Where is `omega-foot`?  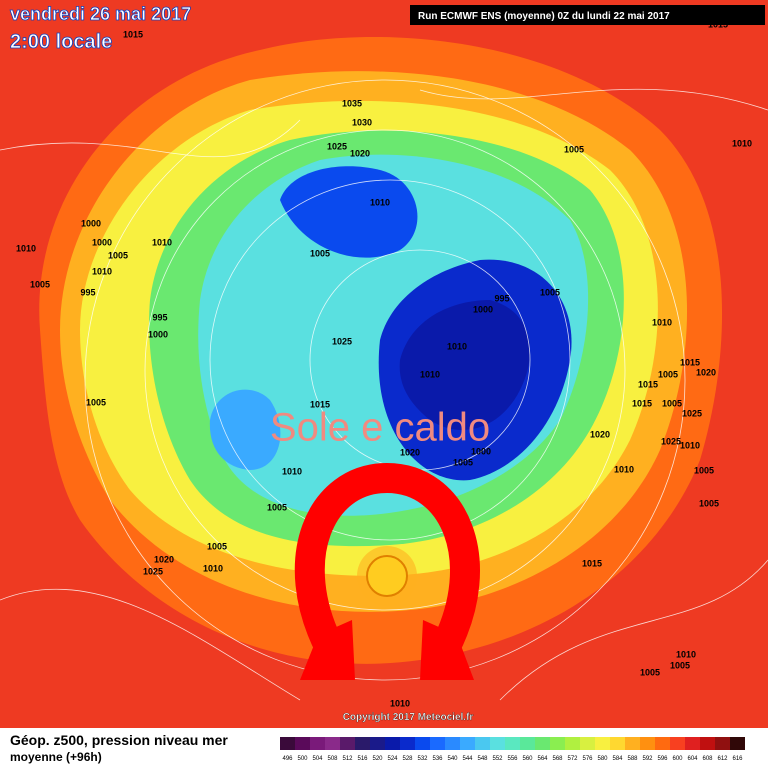 omega-foot is located at coordinates (447, 650).